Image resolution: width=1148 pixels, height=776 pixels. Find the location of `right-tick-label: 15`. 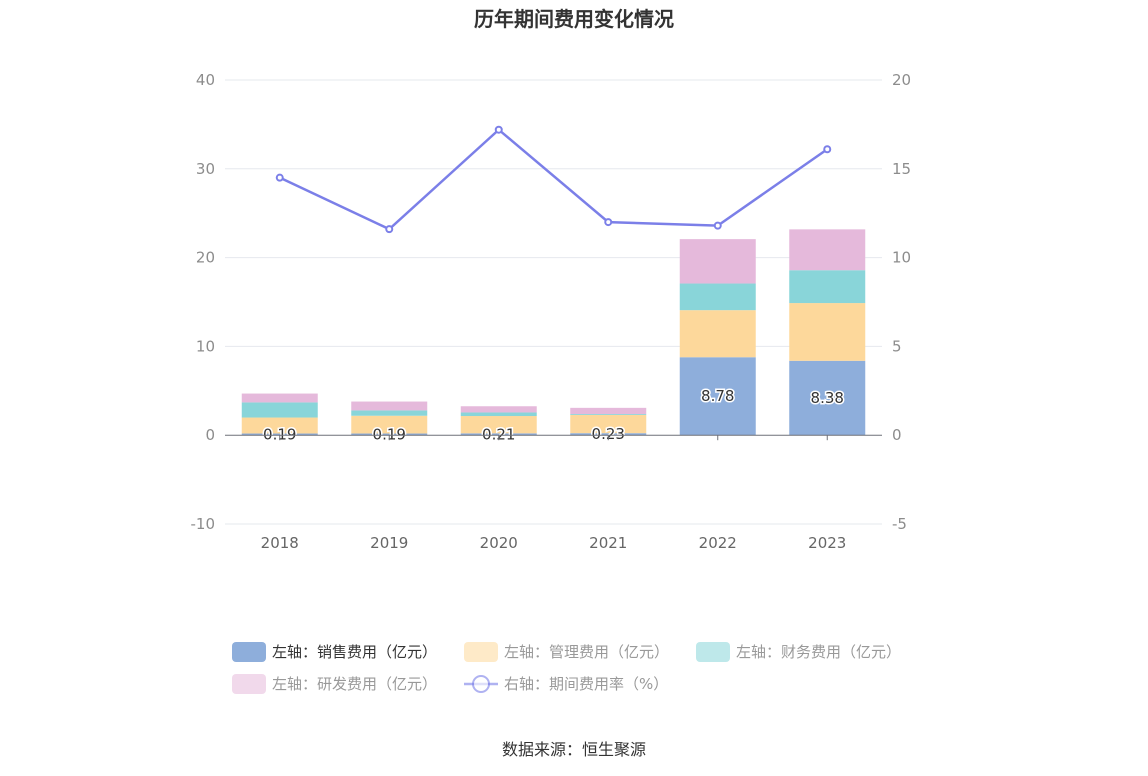

right-tick-label: 15 is located at coordinates (901, 169).